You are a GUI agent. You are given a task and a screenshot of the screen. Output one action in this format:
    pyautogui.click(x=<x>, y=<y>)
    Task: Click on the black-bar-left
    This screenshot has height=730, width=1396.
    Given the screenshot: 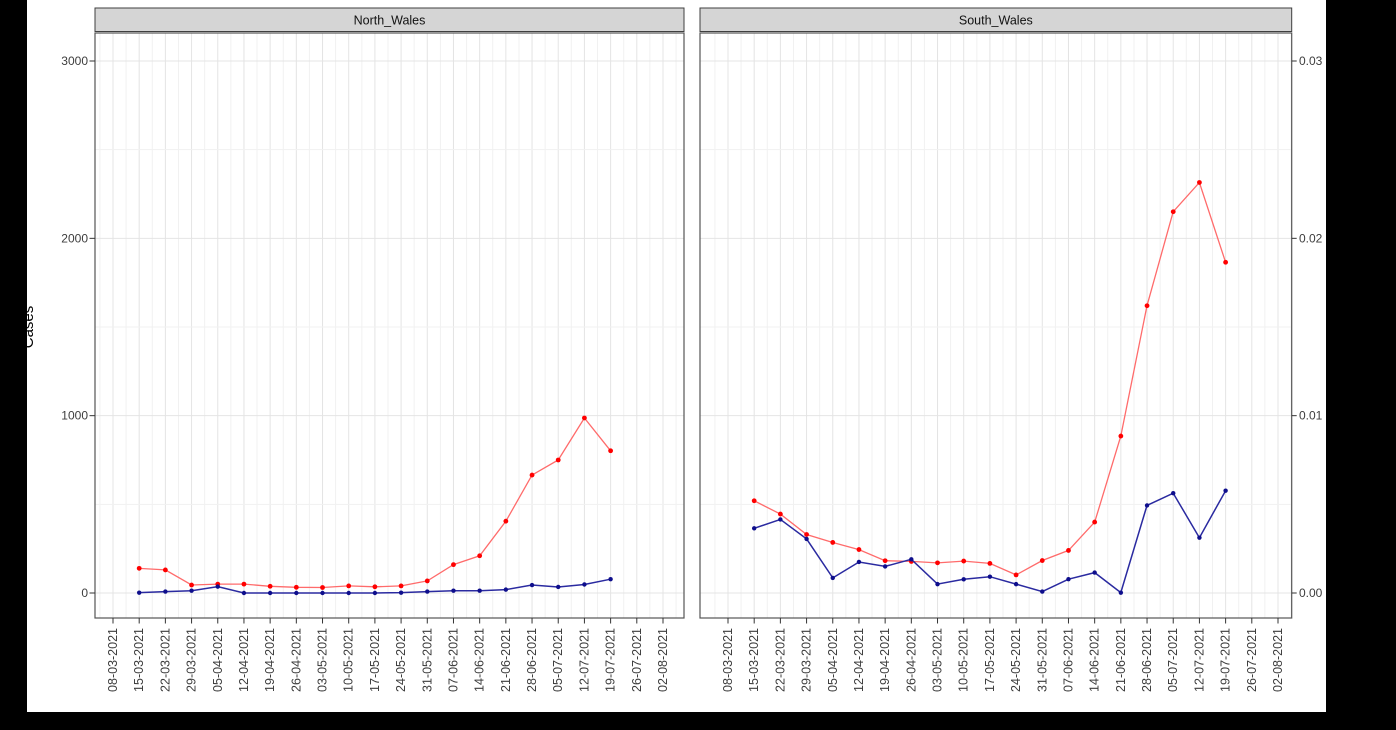 What is the action you would take?
    pyautogui.click(x=13, y=356)
    